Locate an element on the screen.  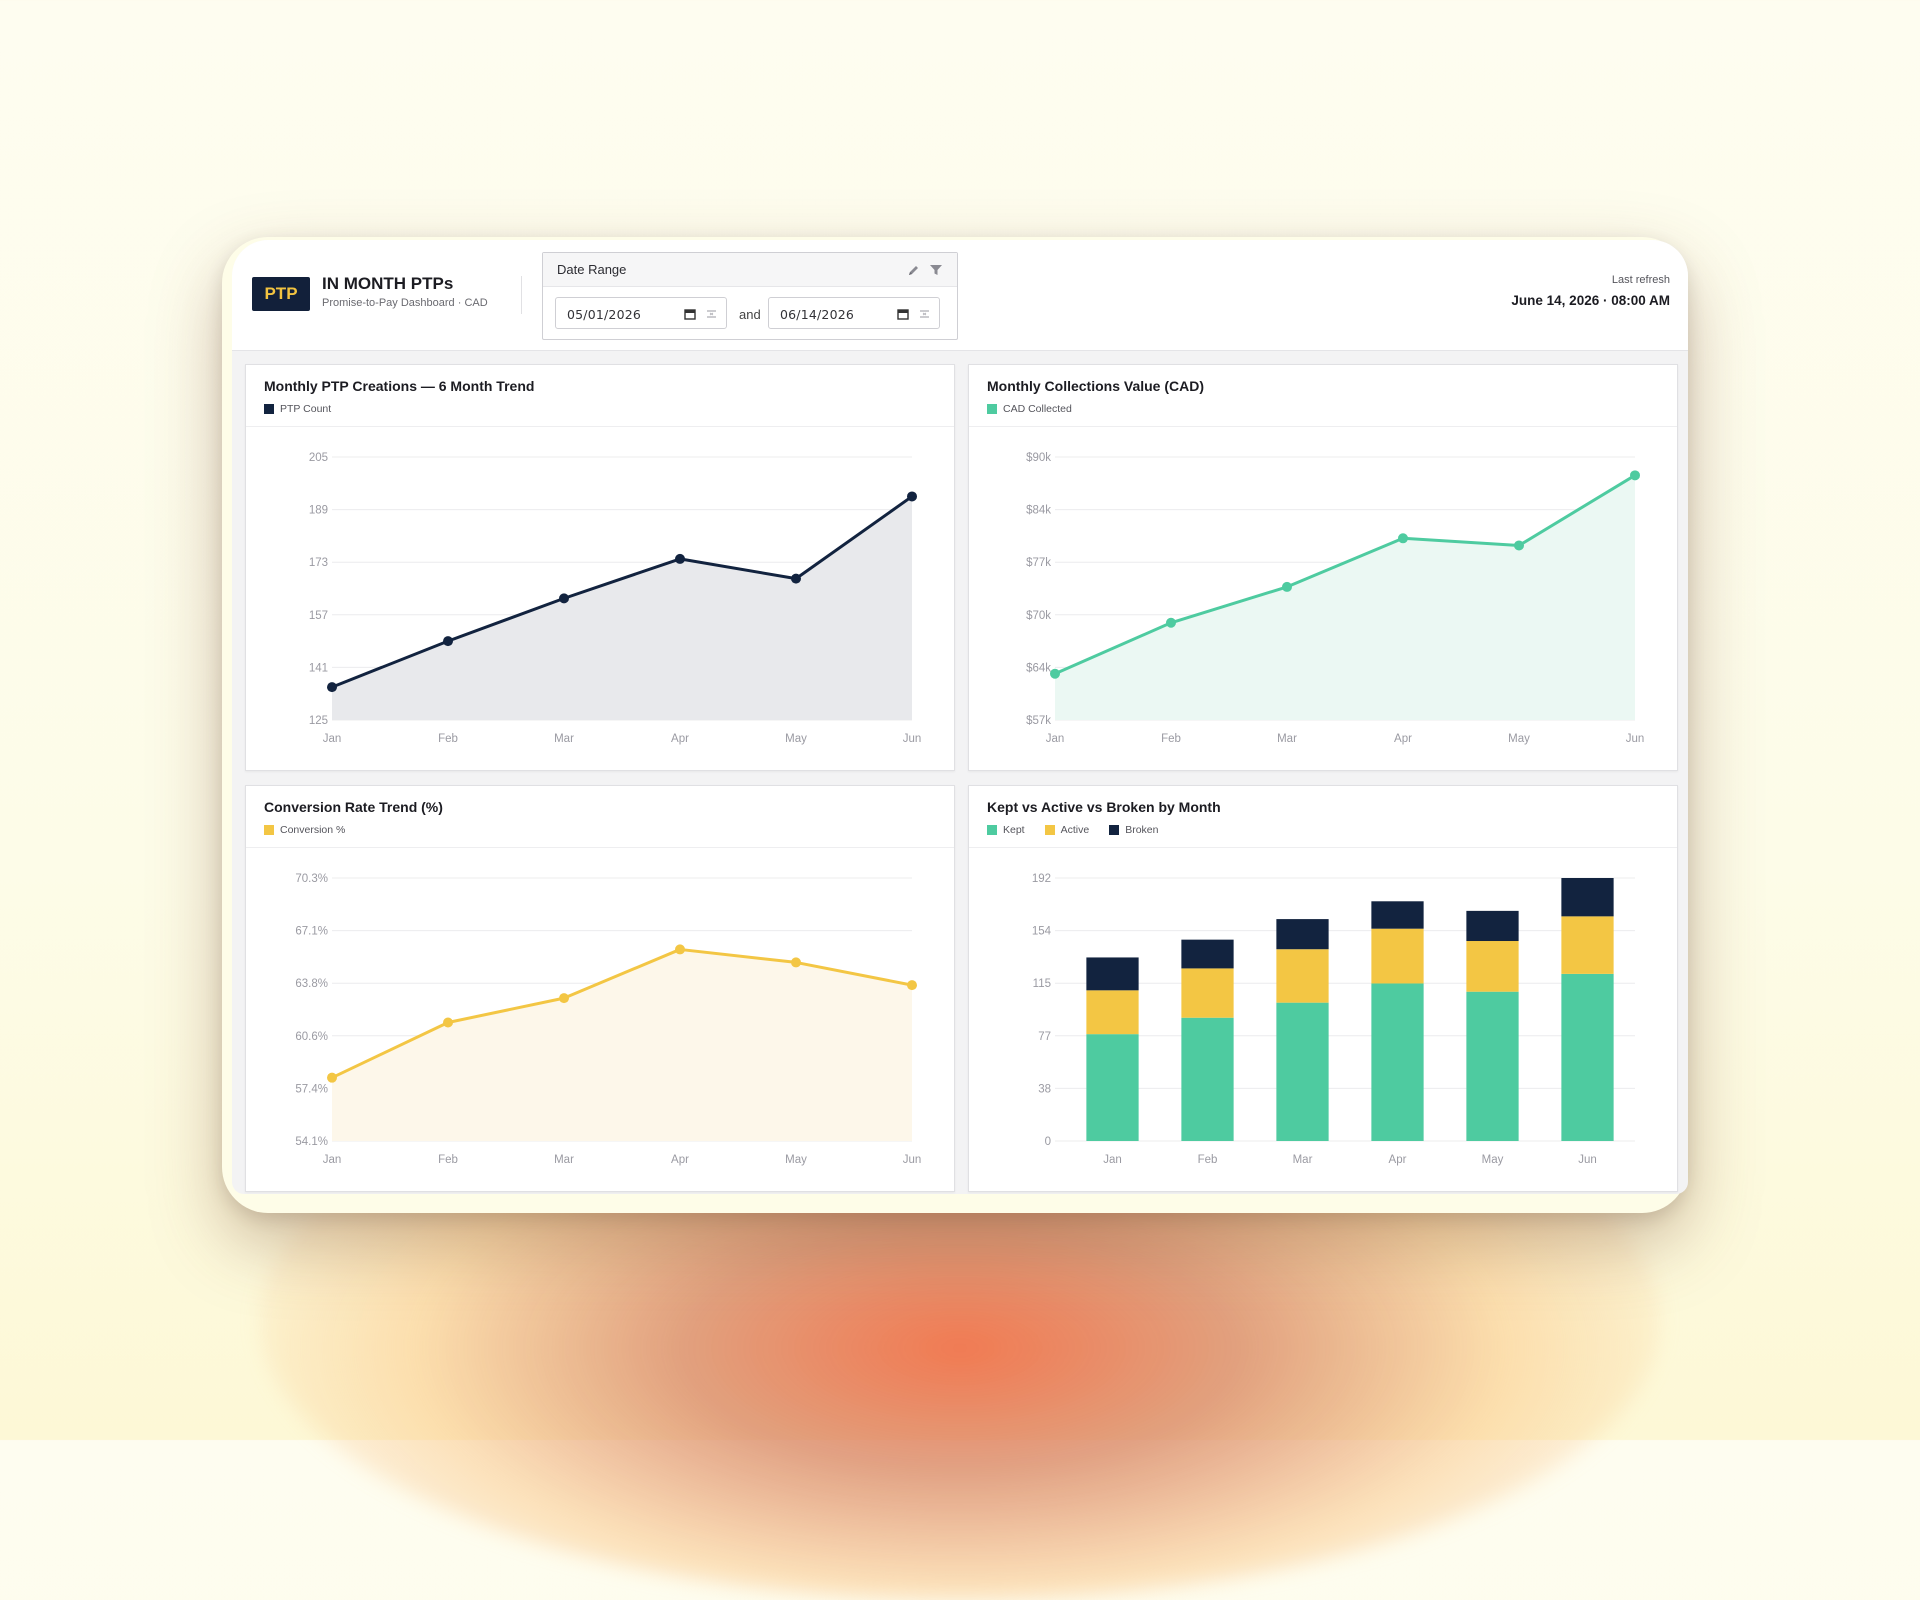
start-date-input: 05/01/2026 is located at coordinates (641, 313).